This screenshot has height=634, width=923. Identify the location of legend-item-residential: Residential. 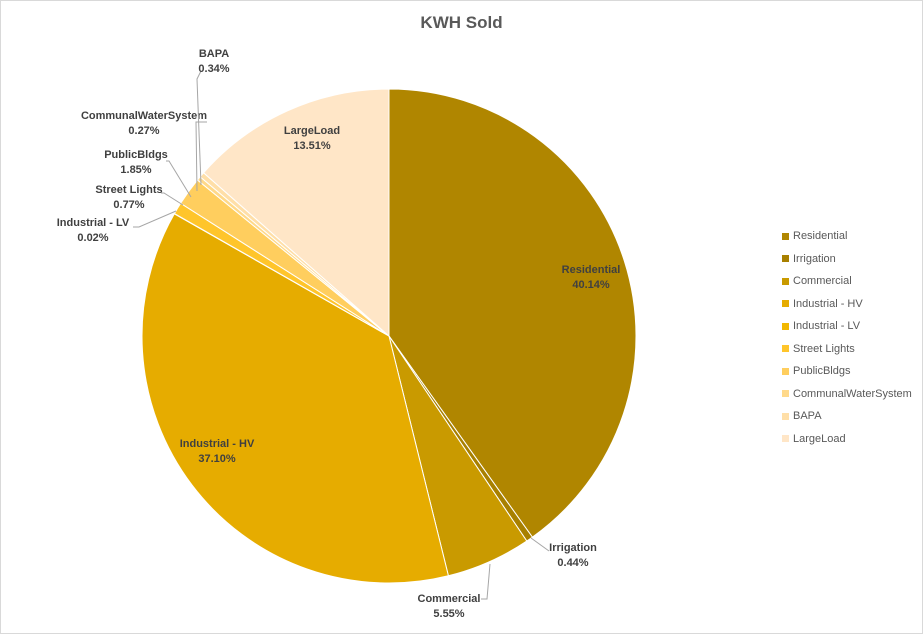
(847, 236).